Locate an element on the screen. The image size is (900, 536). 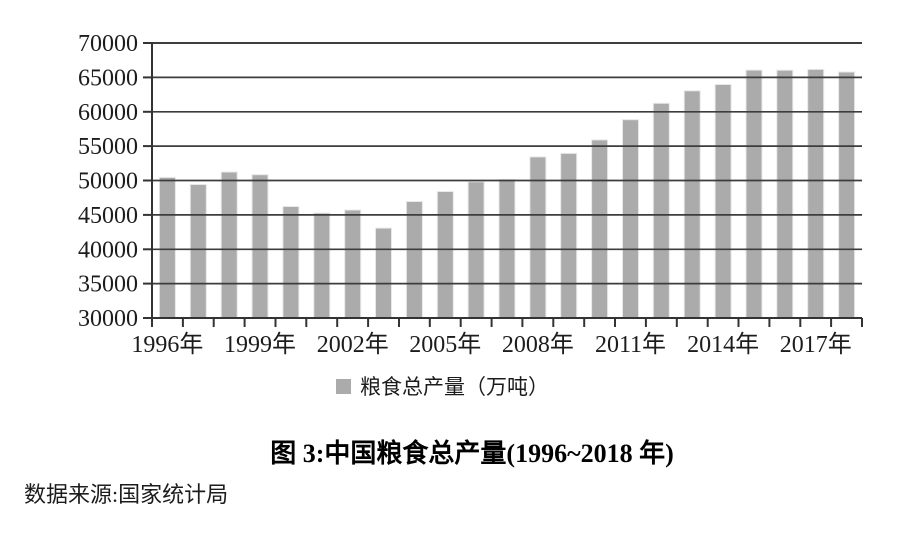
bar-2001 is located at coordinates (322, 265).